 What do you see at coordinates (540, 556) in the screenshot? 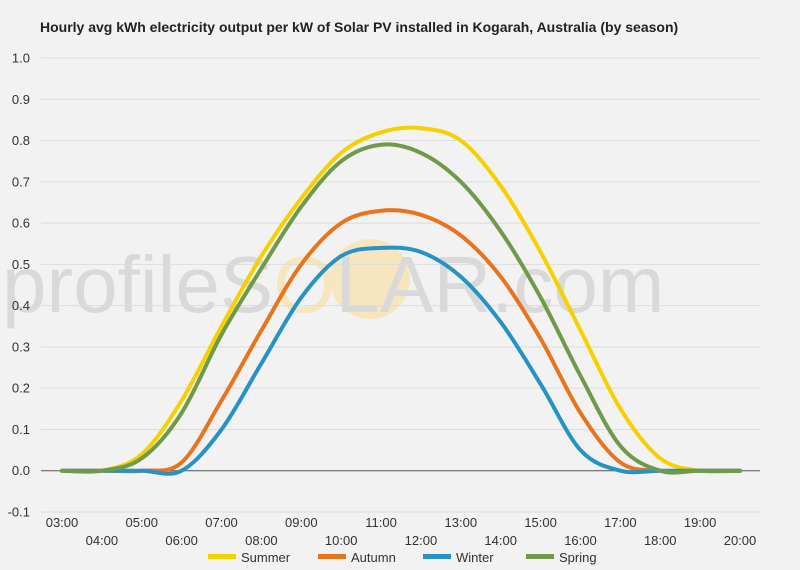
I see `legend-swatch-spring` at bounding box center [540, 556].